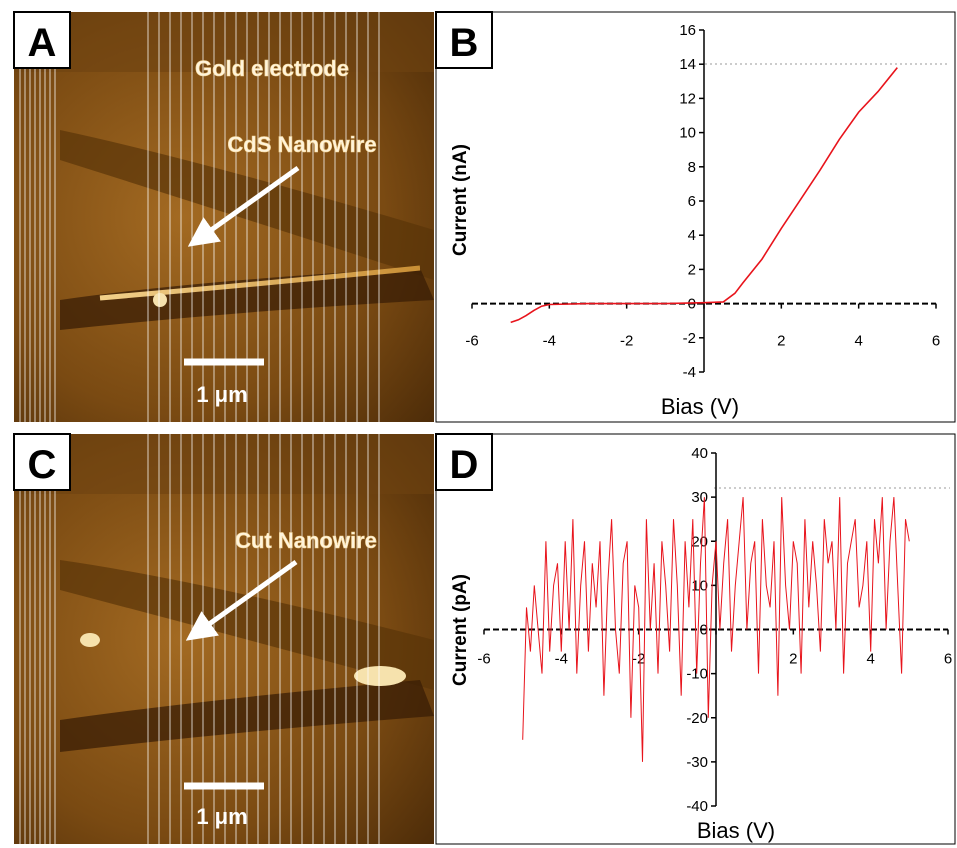 The height and width of the screenshot is (848, 957). I want to click on y-tick-label: 20, so click(699, 541).